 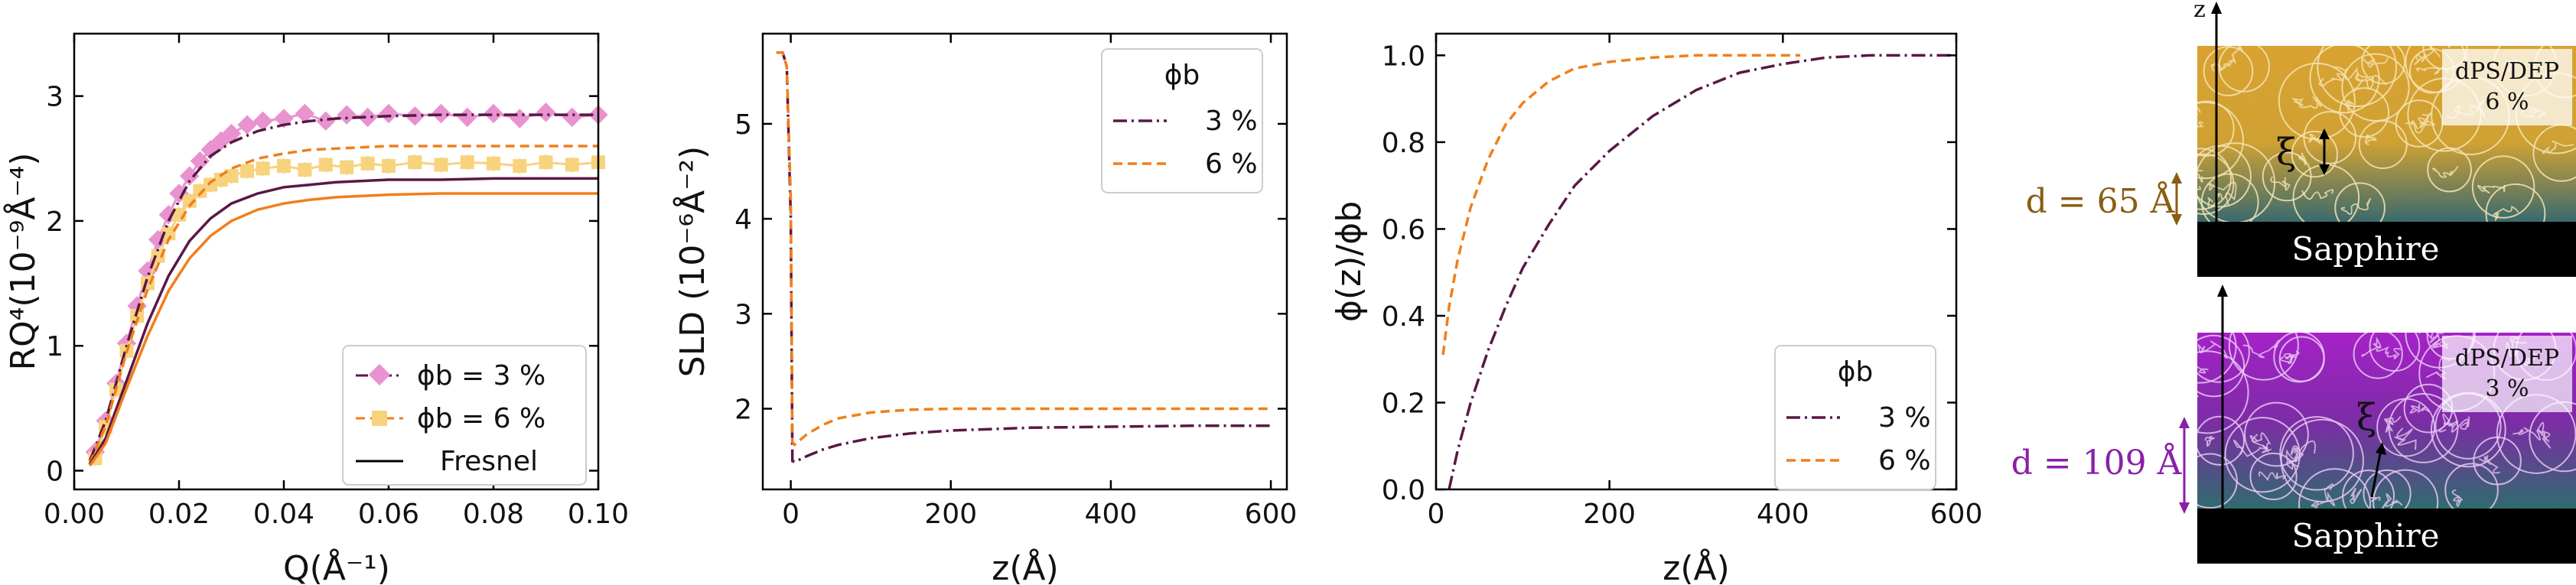 I want to click on y-tick-label: 1.0, so click(x=1404, y=56).